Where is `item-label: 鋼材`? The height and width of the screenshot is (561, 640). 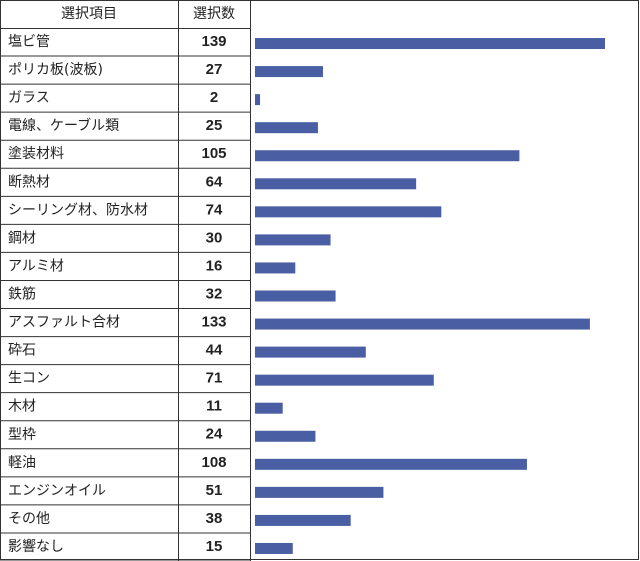
item-label: 鋼材 is located at coordinates (22, 238).